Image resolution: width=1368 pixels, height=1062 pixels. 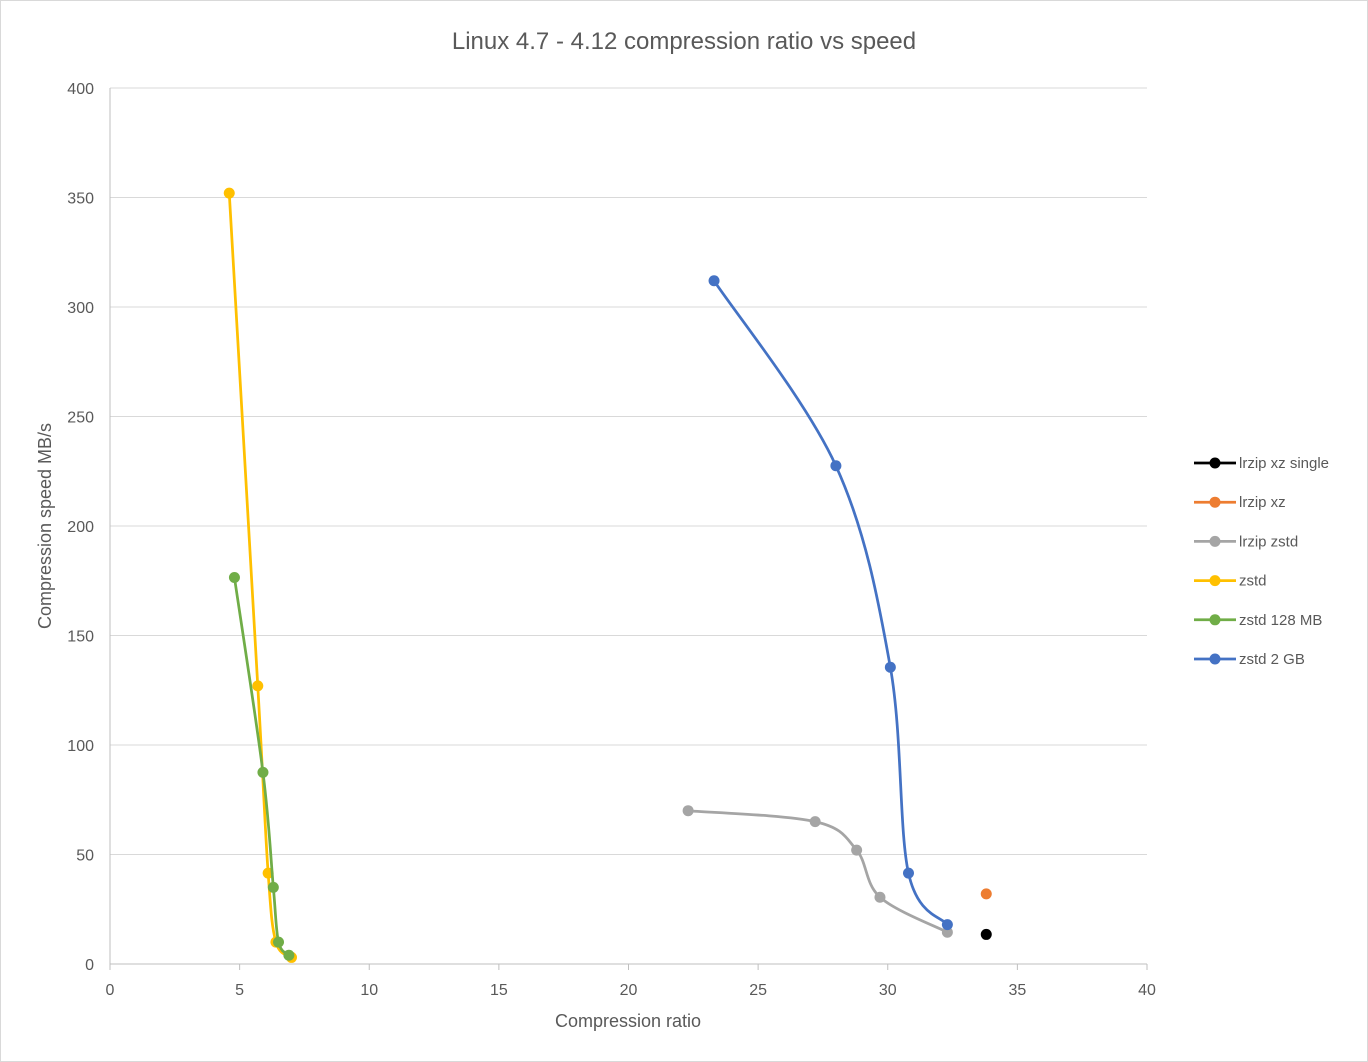 What do you see at coordinates (1280, 620) in the screenshot?
I see `legend-label-zstd-128-mb: zstd 128 MB` at bounding box center [1280, 620].